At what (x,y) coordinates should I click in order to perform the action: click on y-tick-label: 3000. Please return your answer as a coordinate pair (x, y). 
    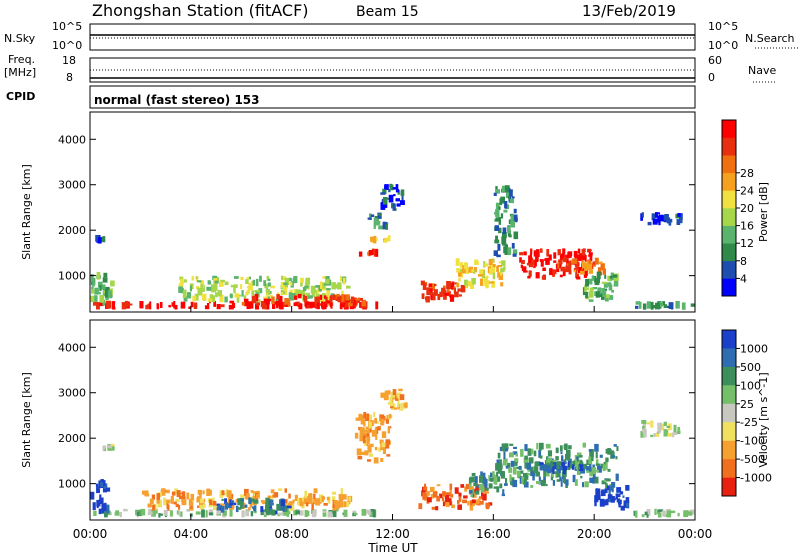
    Looking at the image, I should click on (72, 393).